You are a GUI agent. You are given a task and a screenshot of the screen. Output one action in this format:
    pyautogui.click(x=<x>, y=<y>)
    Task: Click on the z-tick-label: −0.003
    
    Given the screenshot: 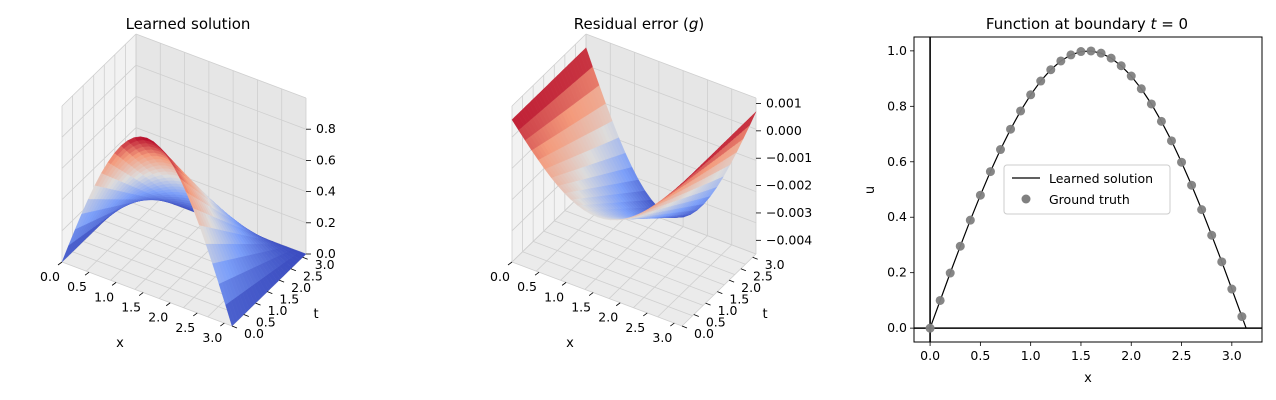 What is the action you would take?
    pyautogui.click(x=789, y=212)
    